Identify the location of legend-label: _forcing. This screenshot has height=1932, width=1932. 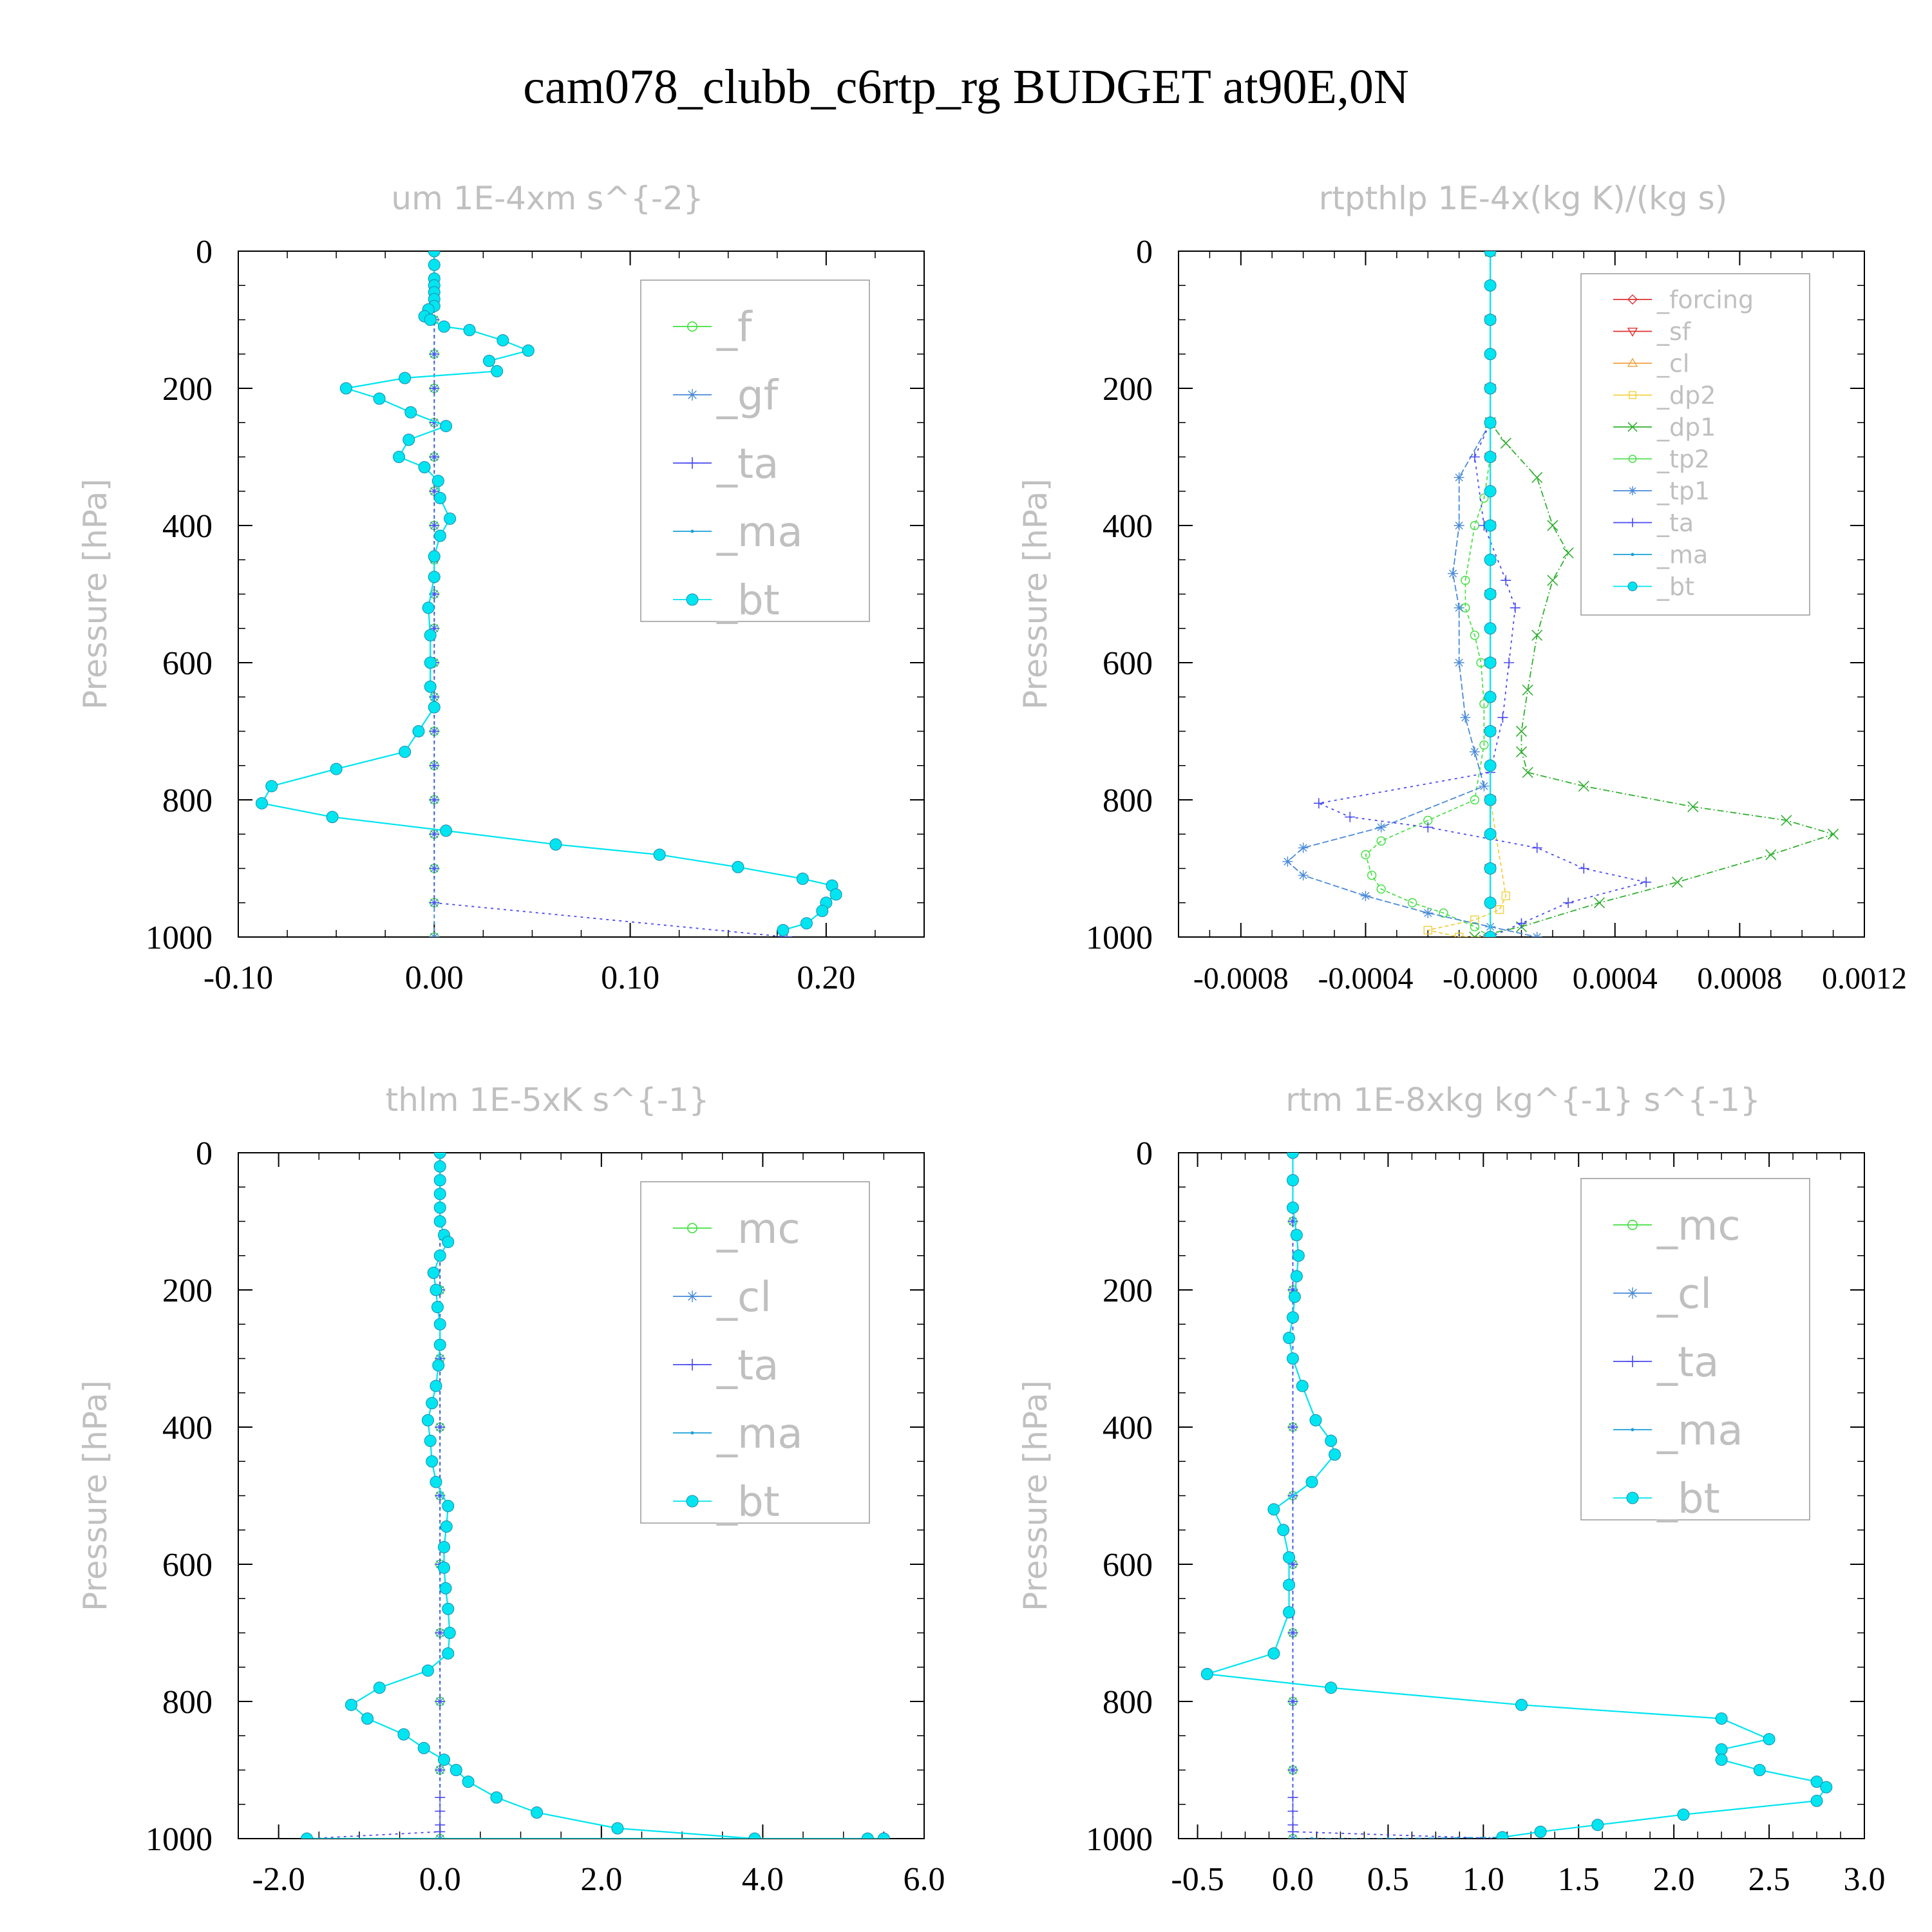
(1705, 300).